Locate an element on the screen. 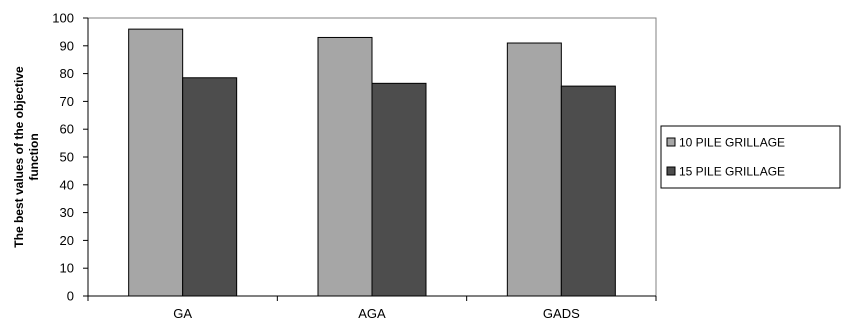 The image size is (844, 328). bar-series-2-gads is located at coordinates (588, 191).